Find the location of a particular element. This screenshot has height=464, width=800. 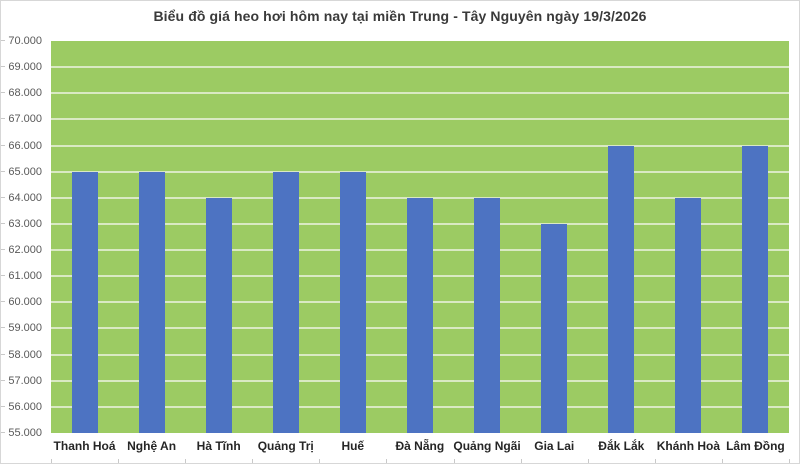

y-tick-label: 61.000 is located at coordinates (25, 276).